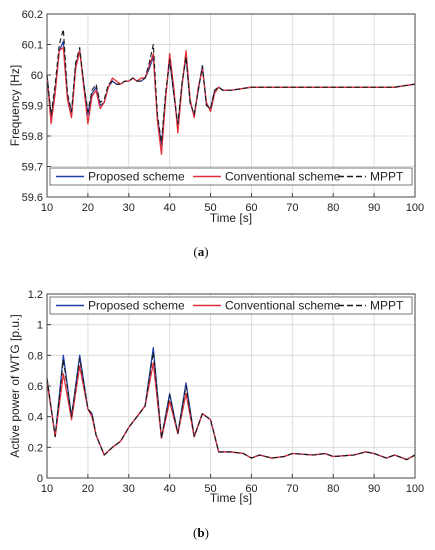 The width and height of the screenshot is (435, 550). Describe the element at coordinates (37, 76) in the screenshot. I see `y-tick-label: 60` at that location.